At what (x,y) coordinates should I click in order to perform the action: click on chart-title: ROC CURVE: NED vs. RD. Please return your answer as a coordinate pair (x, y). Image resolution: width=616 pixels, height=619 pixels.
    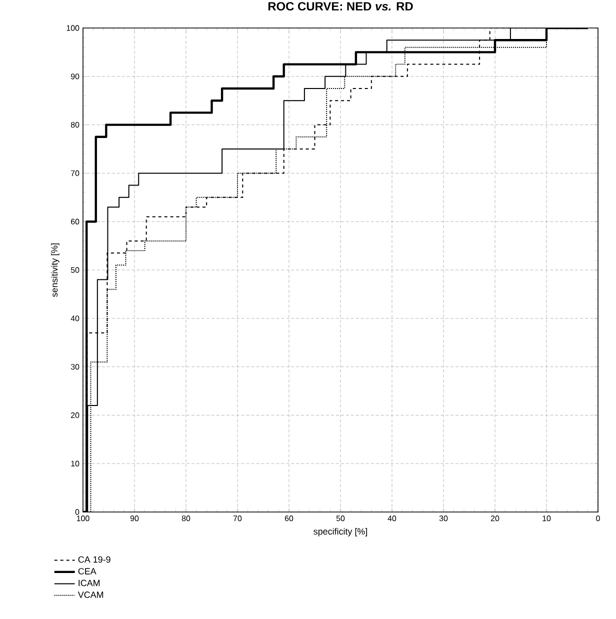
    Looking at the image, I should click on (340, 6).